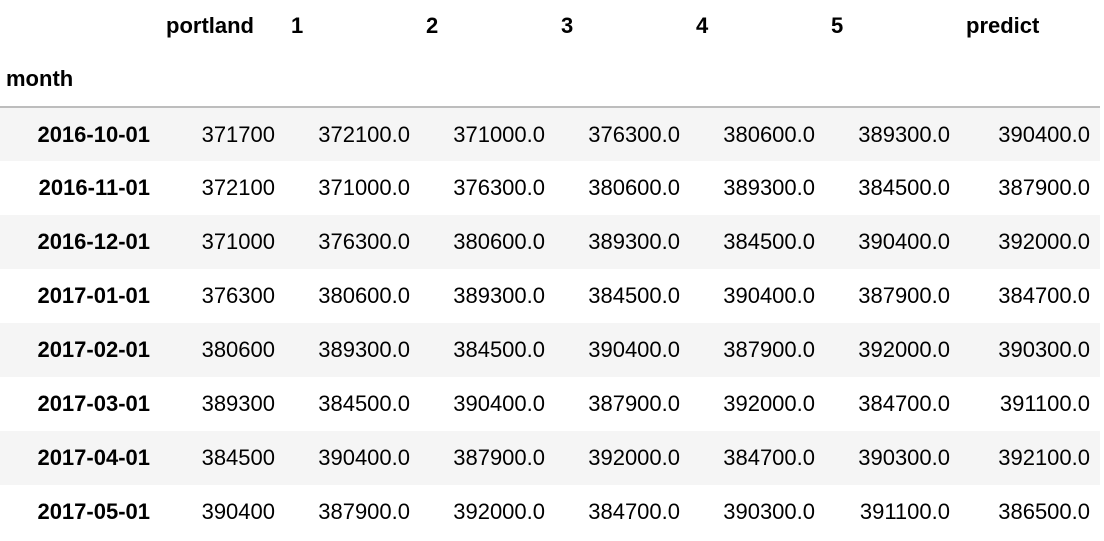  Describe the element at coordinates (364, 134) in the screenshot. I see `table-cell: 372100.0` at that location.